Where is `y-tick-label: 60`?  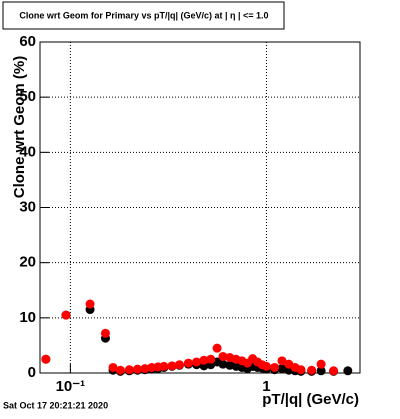
y-tick-label: 60 is located at coordinates (27, 41).